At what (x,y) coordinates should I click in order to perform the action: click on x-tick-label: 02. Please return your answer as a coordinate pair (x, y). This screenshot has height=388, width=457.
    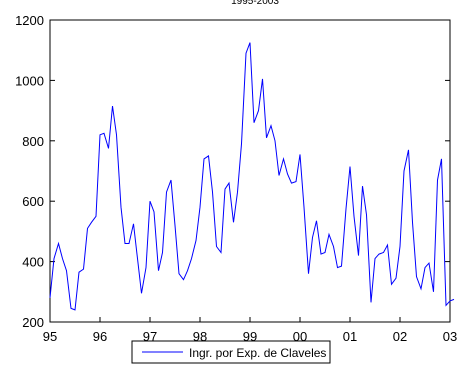
    Looking at the image, I should click on (400, 336).